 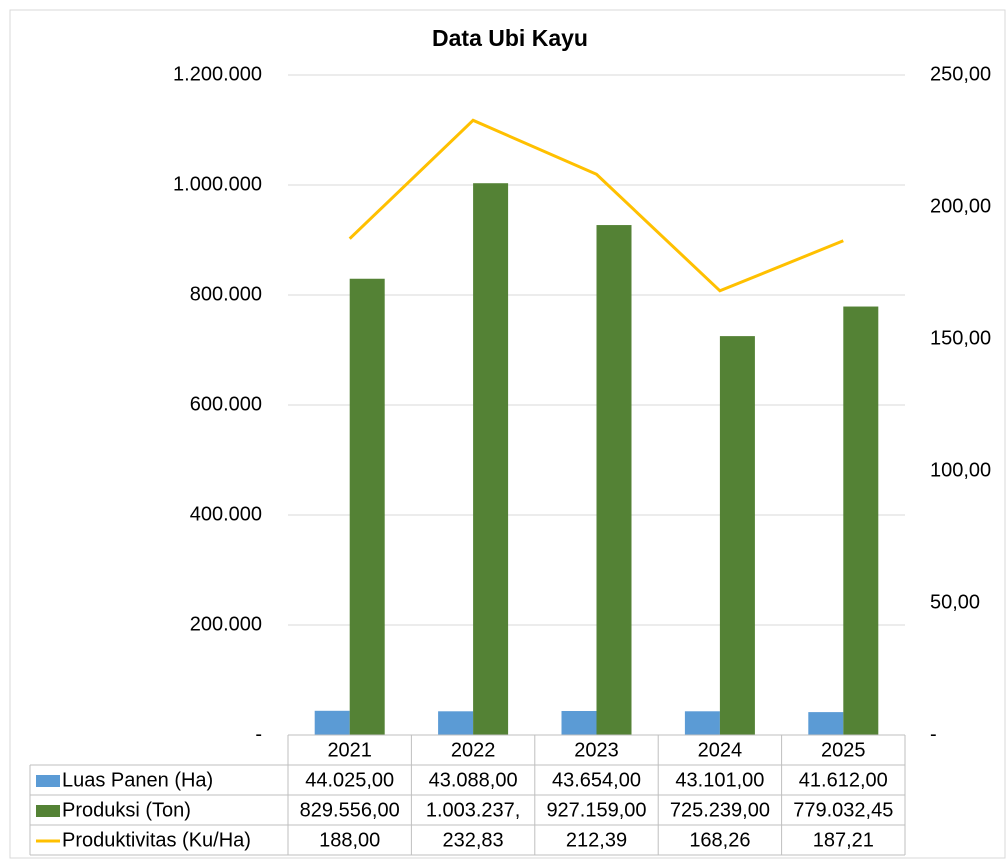 What do you see at coordinates (596, 840) in the screenshot?
I see `table-cell: 212,39` at bounding box center [596, 840].